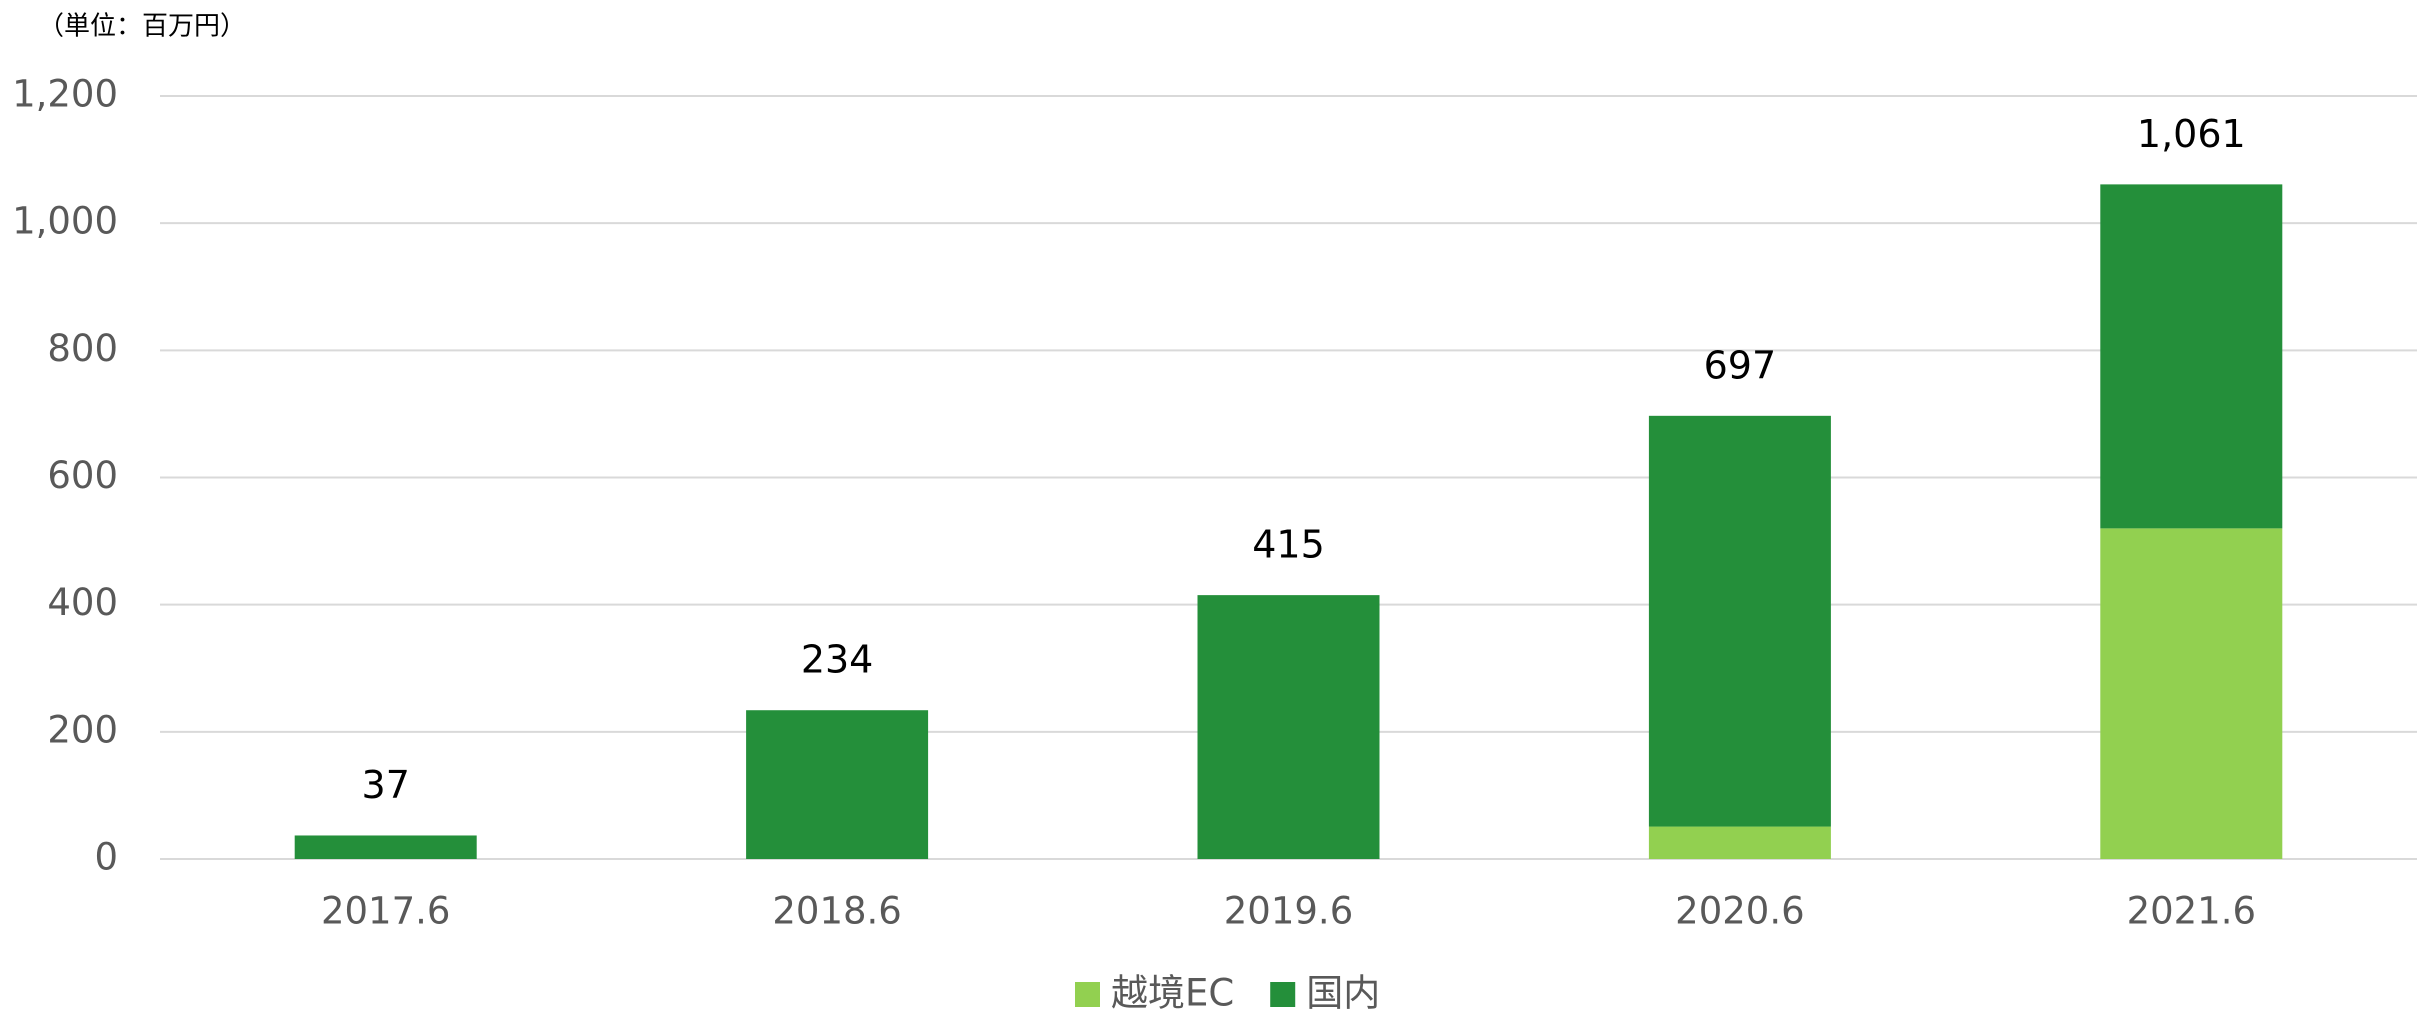  I want to click on legend-label: 越境EC, so click(1172, 992).